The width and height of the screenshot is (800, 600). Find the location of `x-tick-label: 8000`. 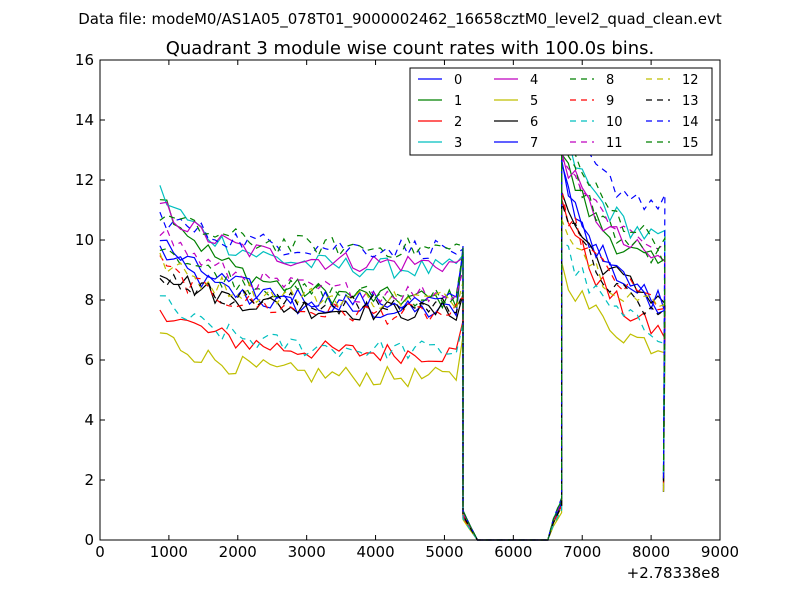

x-tick-label: 8000 is located at coordinates (651, 552).